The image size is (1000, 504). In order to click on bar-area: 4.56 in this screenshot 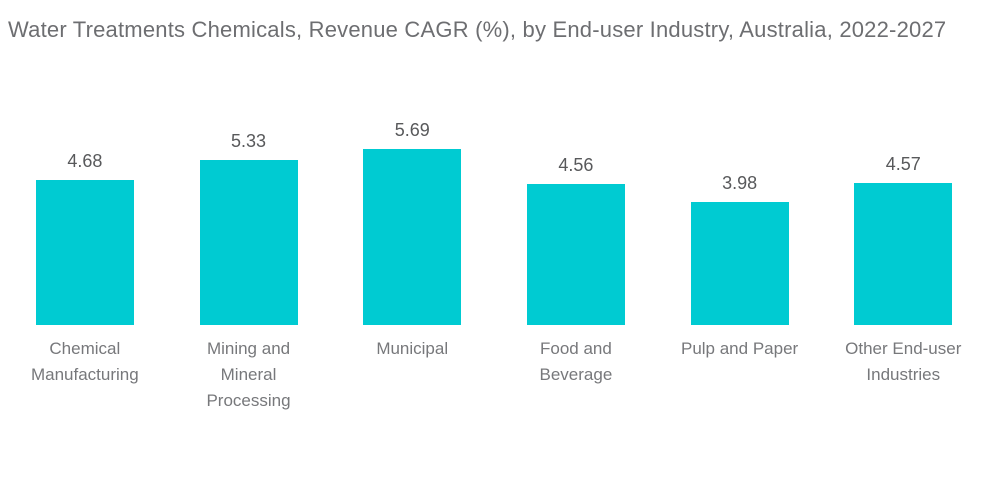, I will do `click(576, 162)`.